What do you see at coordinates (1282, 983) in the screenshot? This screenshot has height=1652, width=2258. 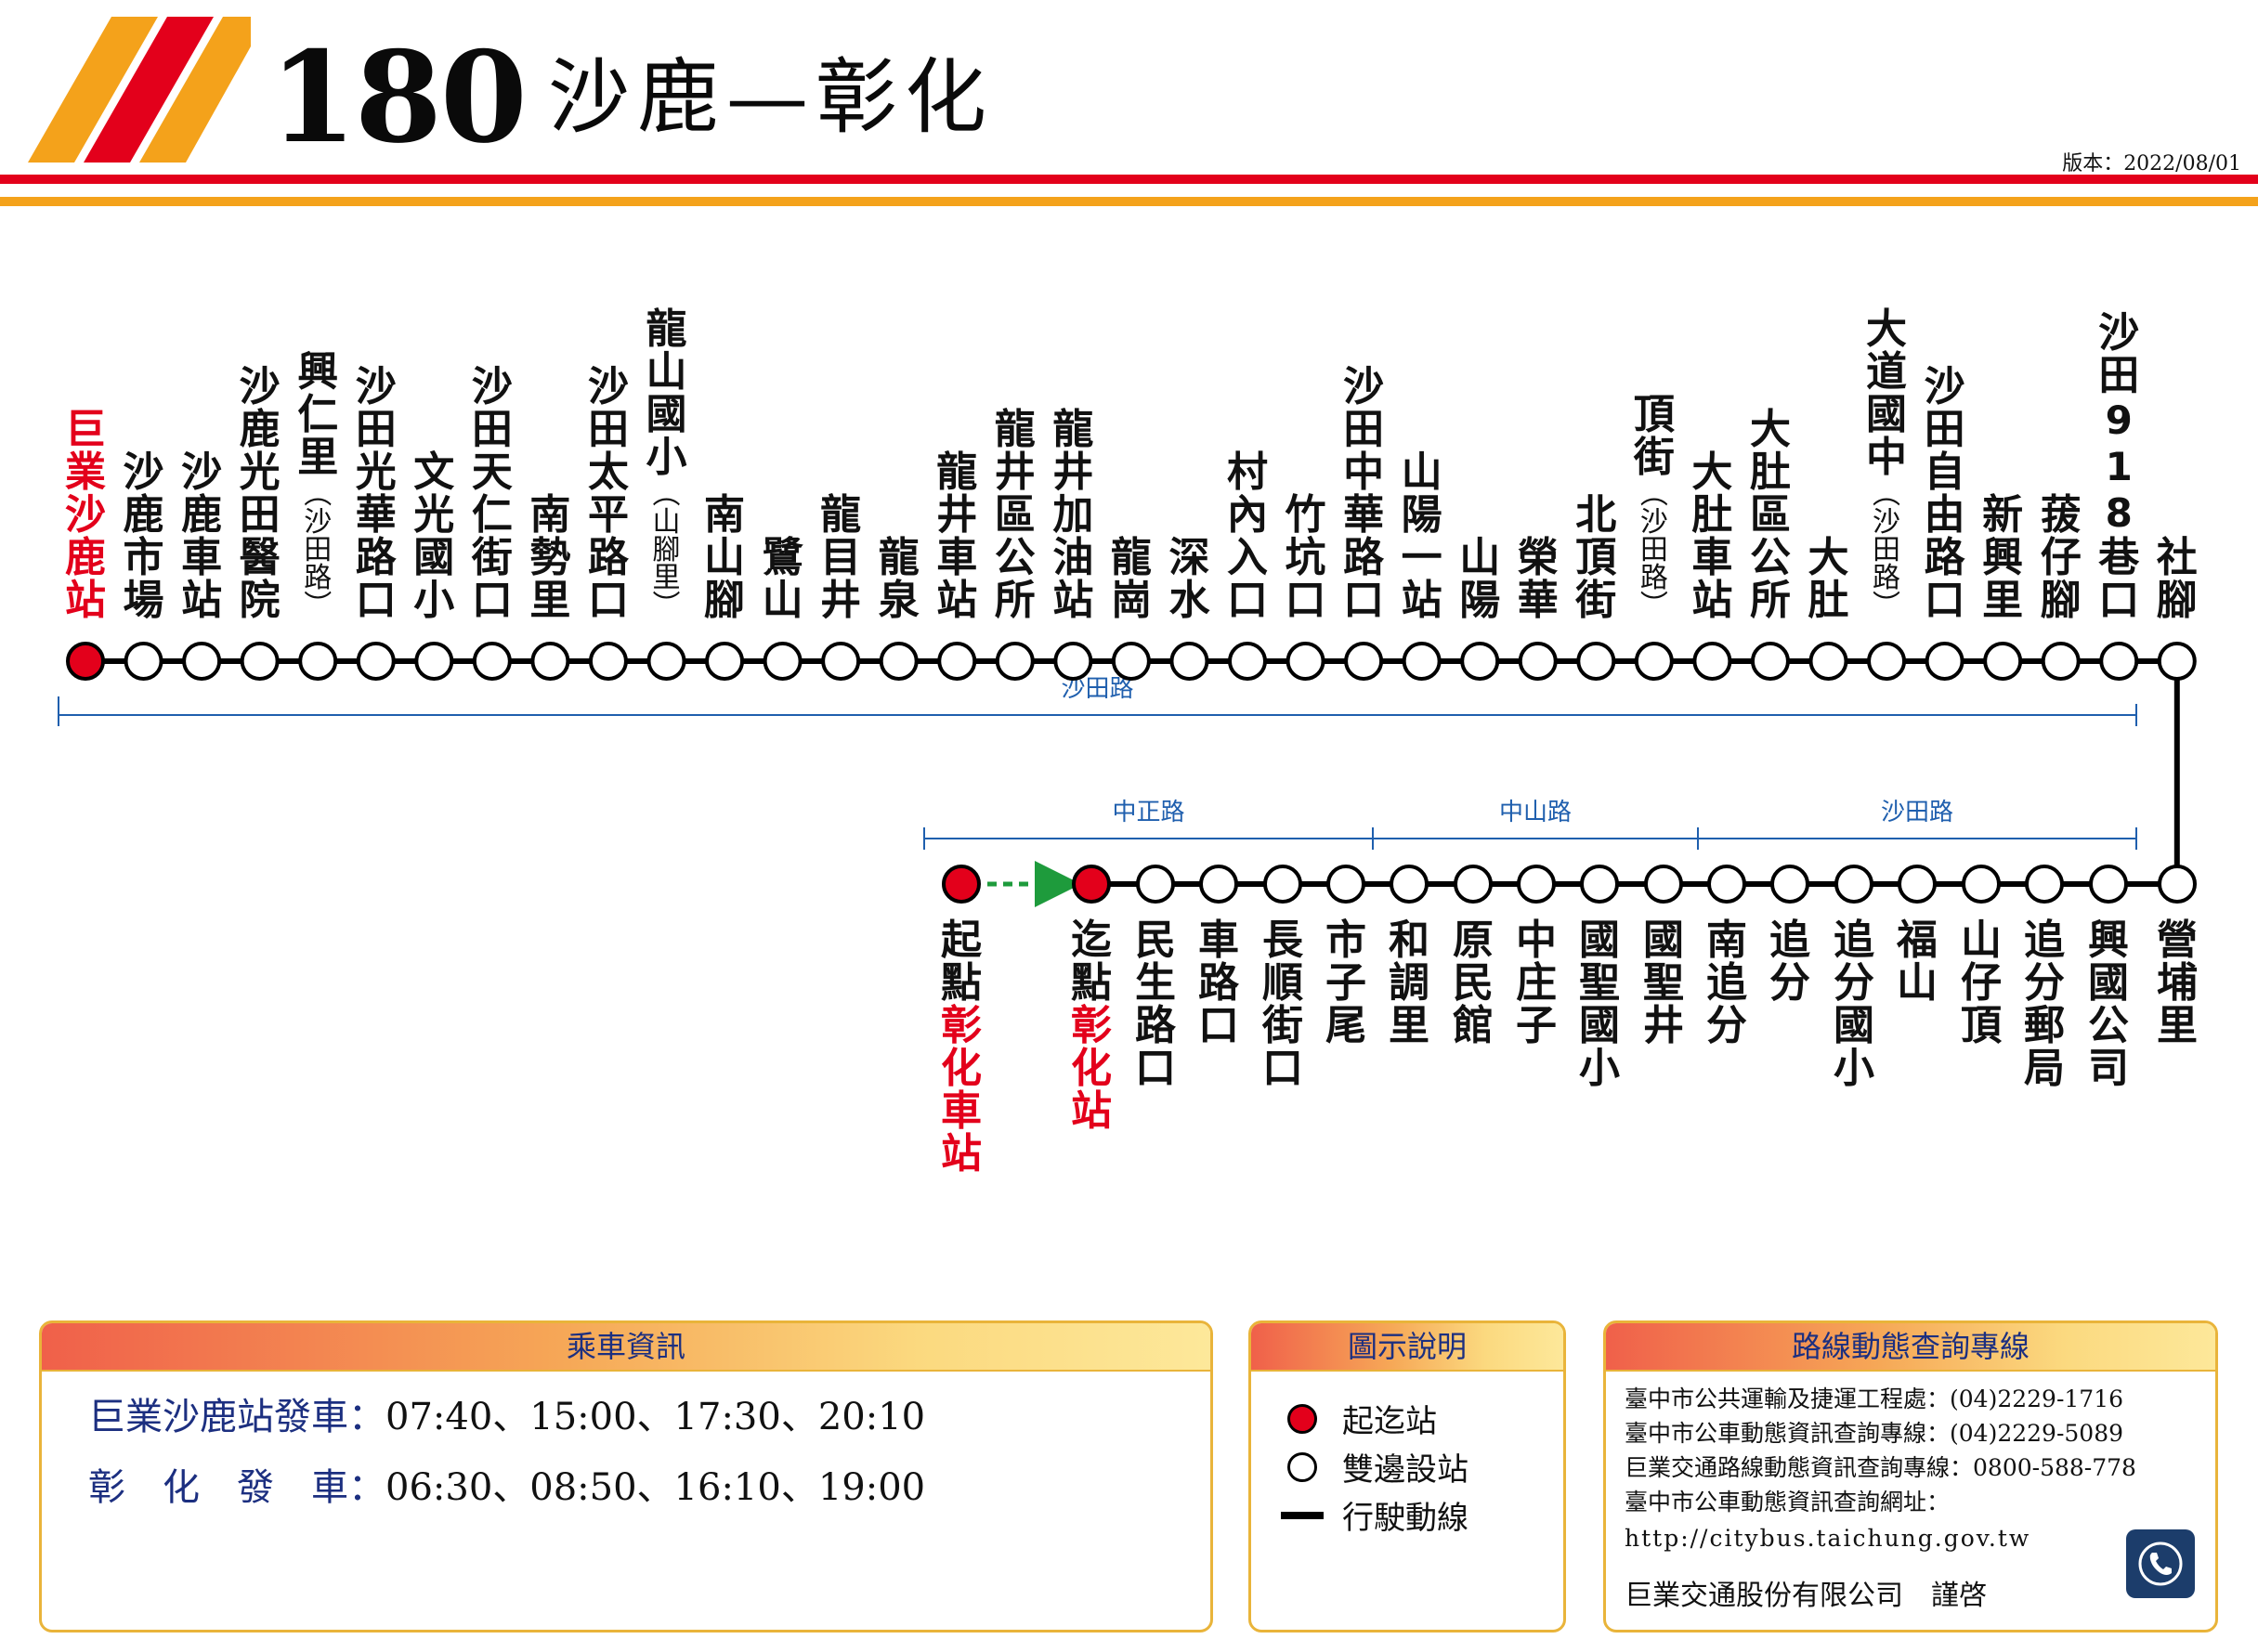 I see `station-char: 順` at bounding box center [1282, 983].